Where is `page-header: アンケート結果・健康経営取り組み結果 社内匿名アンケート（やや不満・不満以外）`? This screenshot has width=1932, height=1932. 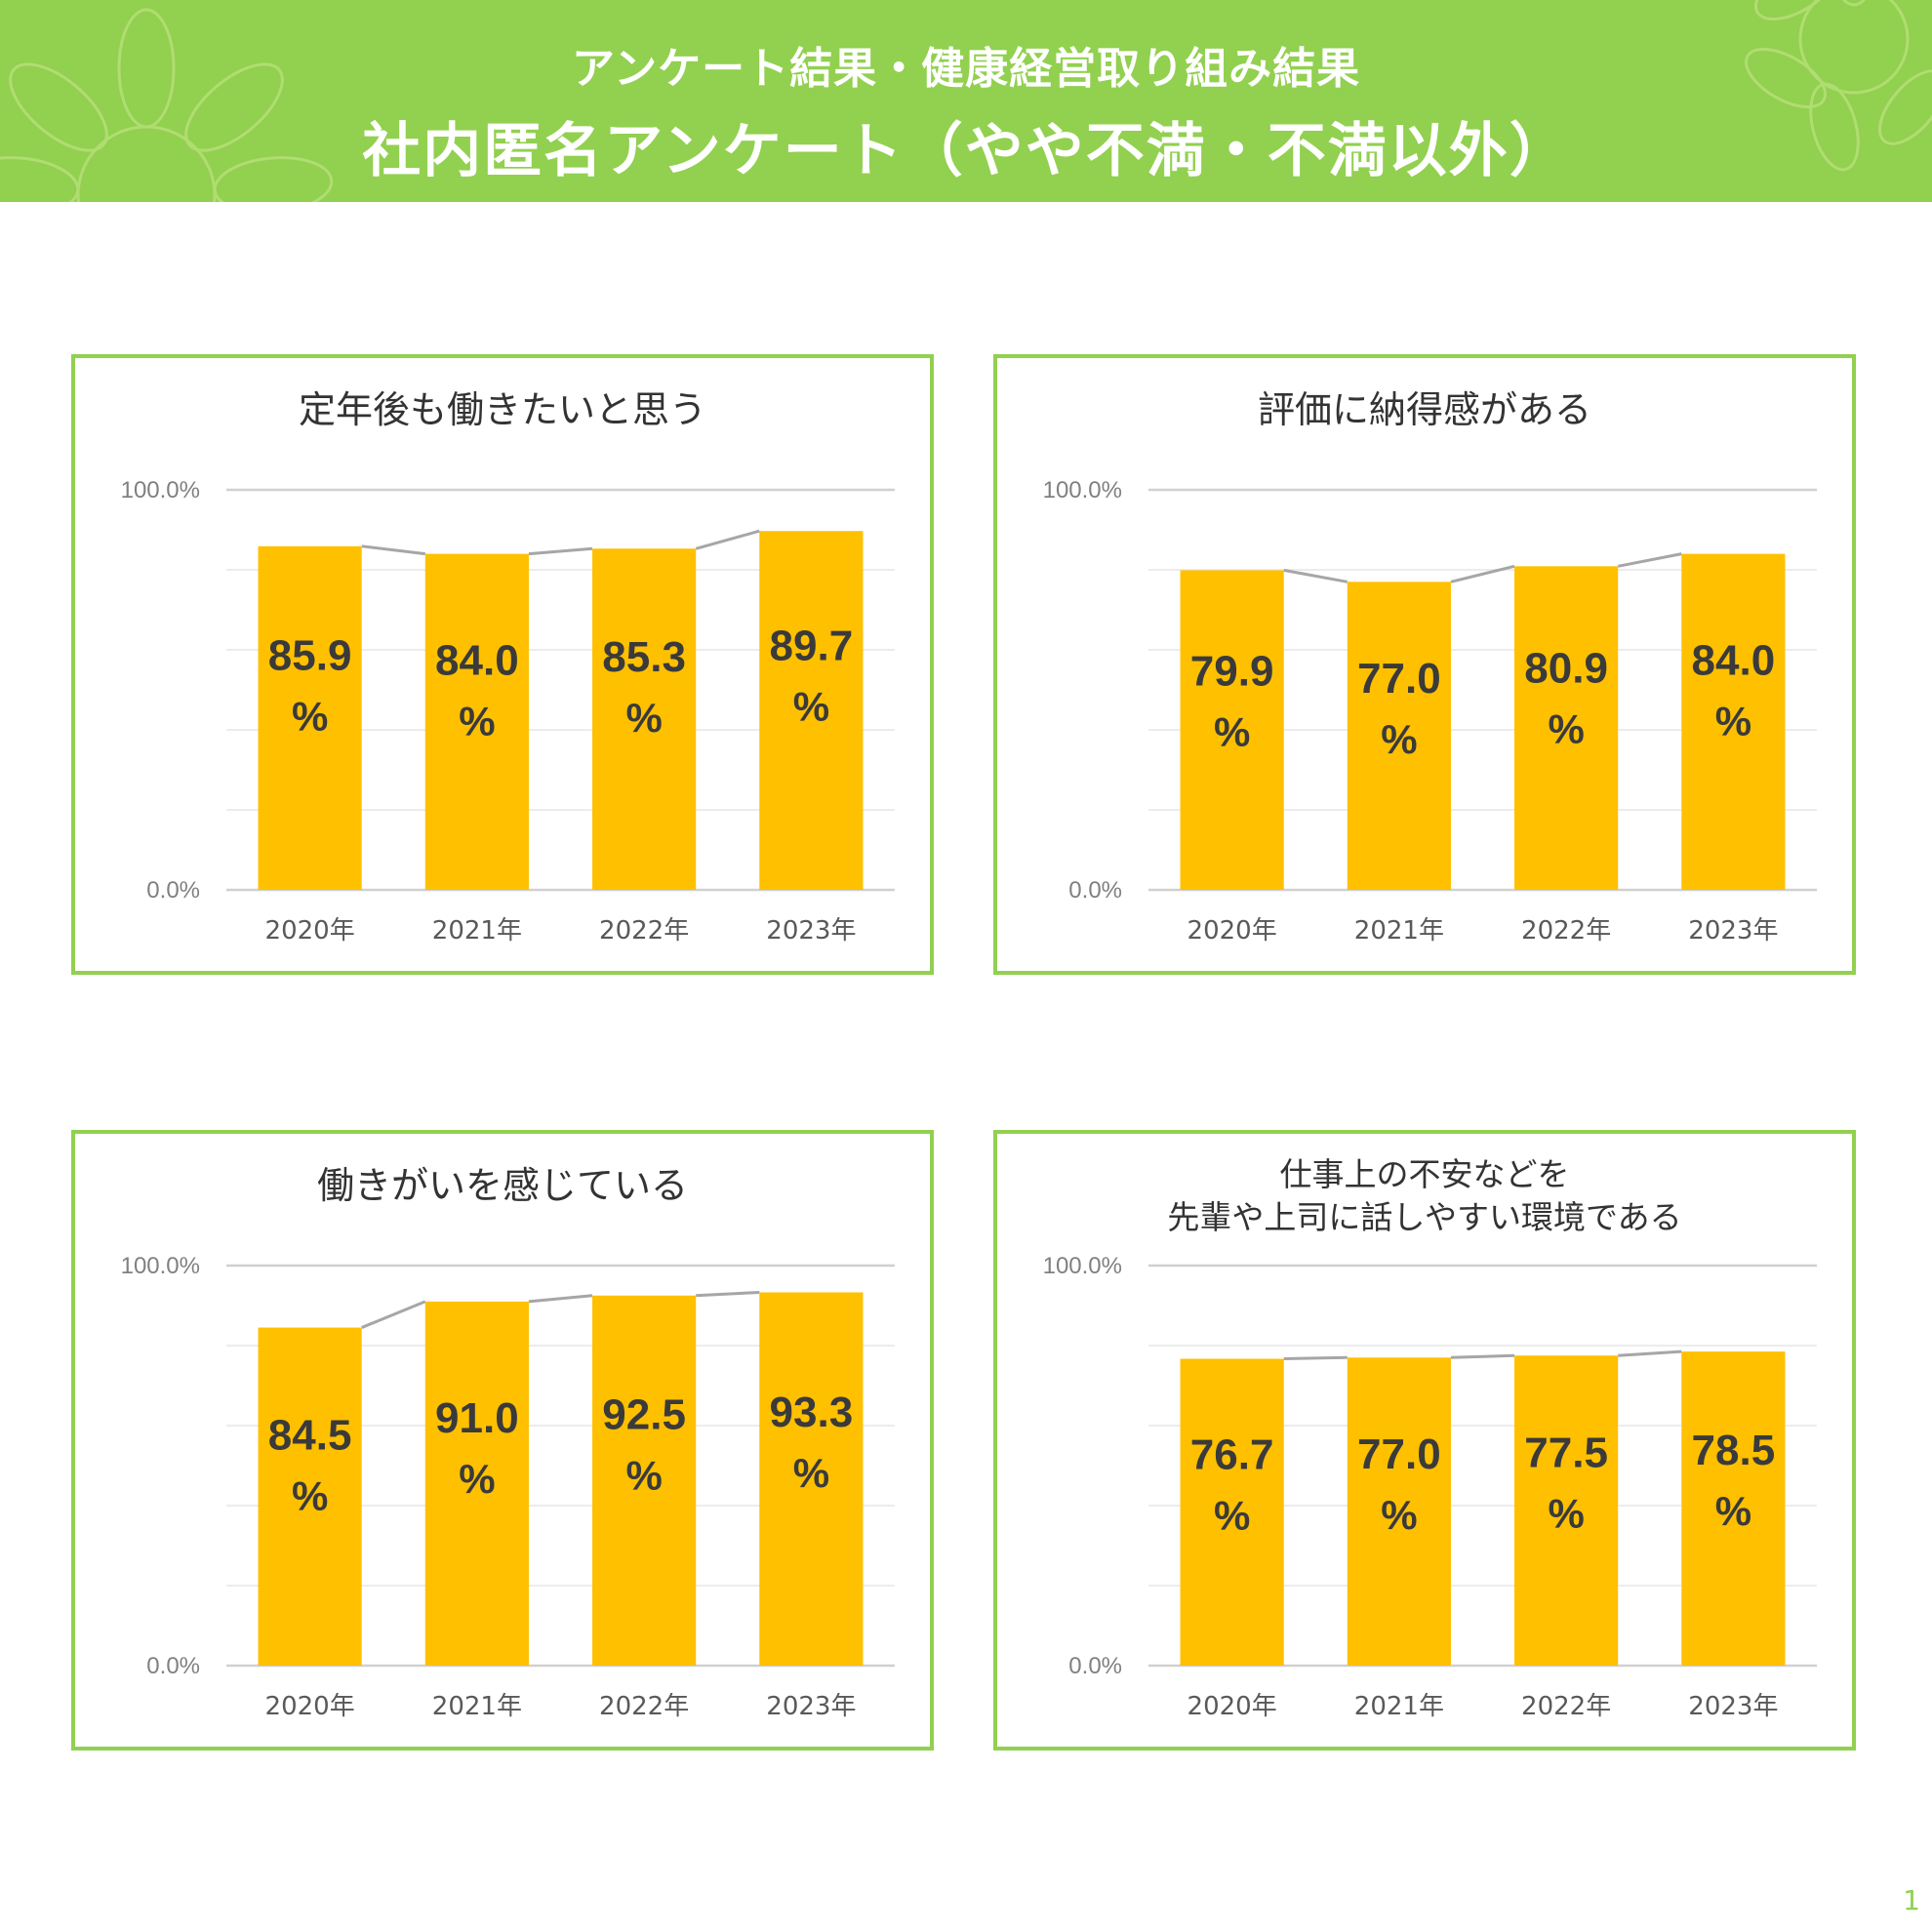
page-header: アンケート結果・健康経営取り組み結果 社内匿名アンケート（やや不満・不満以外） is located at coordinates (966, 101).